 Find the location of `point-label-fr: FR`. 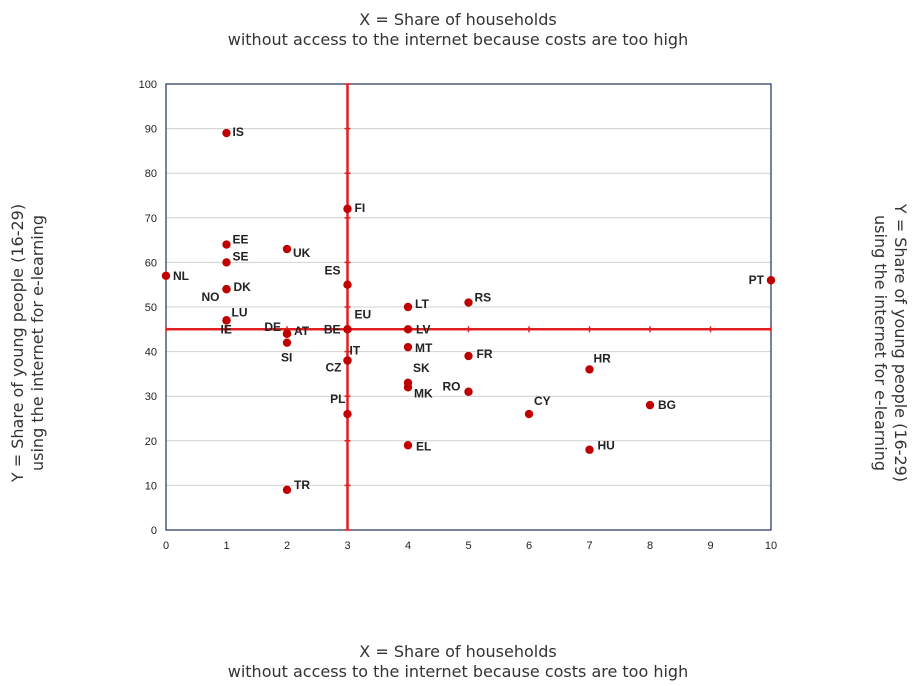

point-label-fr: FR is located at coordinates (485, 354).